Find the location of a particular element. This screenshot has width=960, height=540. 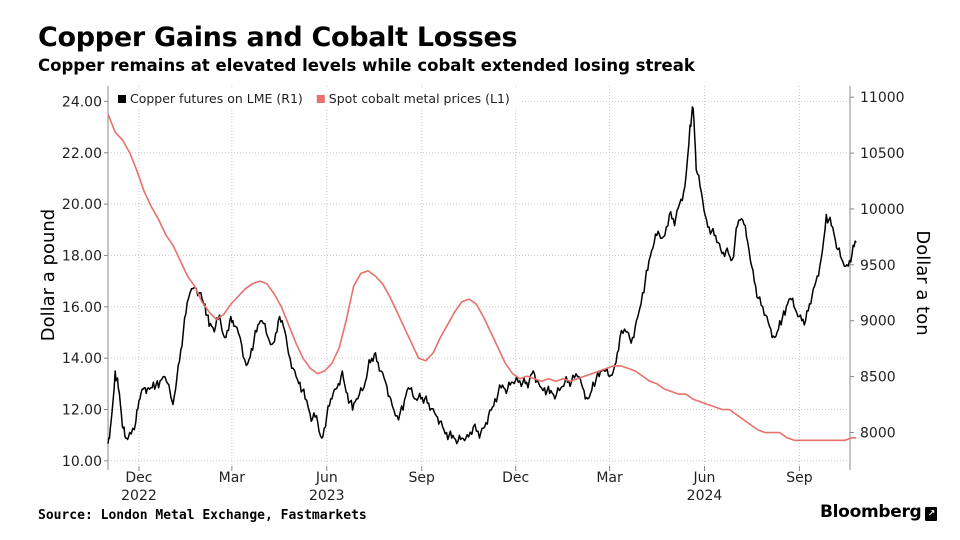

chart-title: Copper Gains and Cobalt Losses is located at coordinates (278, 37).